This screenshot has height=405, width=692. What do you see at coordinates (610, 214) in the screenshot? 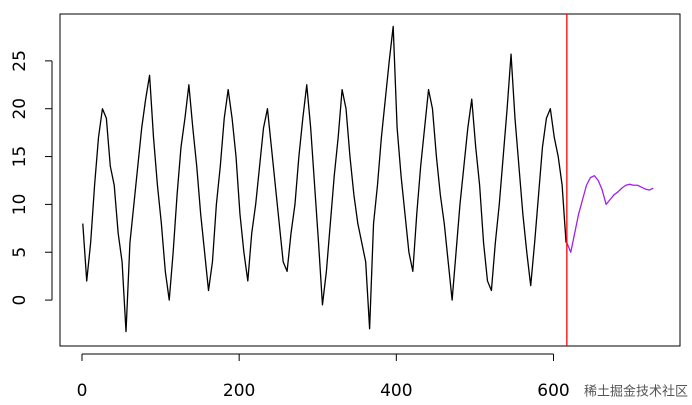
I see `series-line` at bounding box center [610, 214].